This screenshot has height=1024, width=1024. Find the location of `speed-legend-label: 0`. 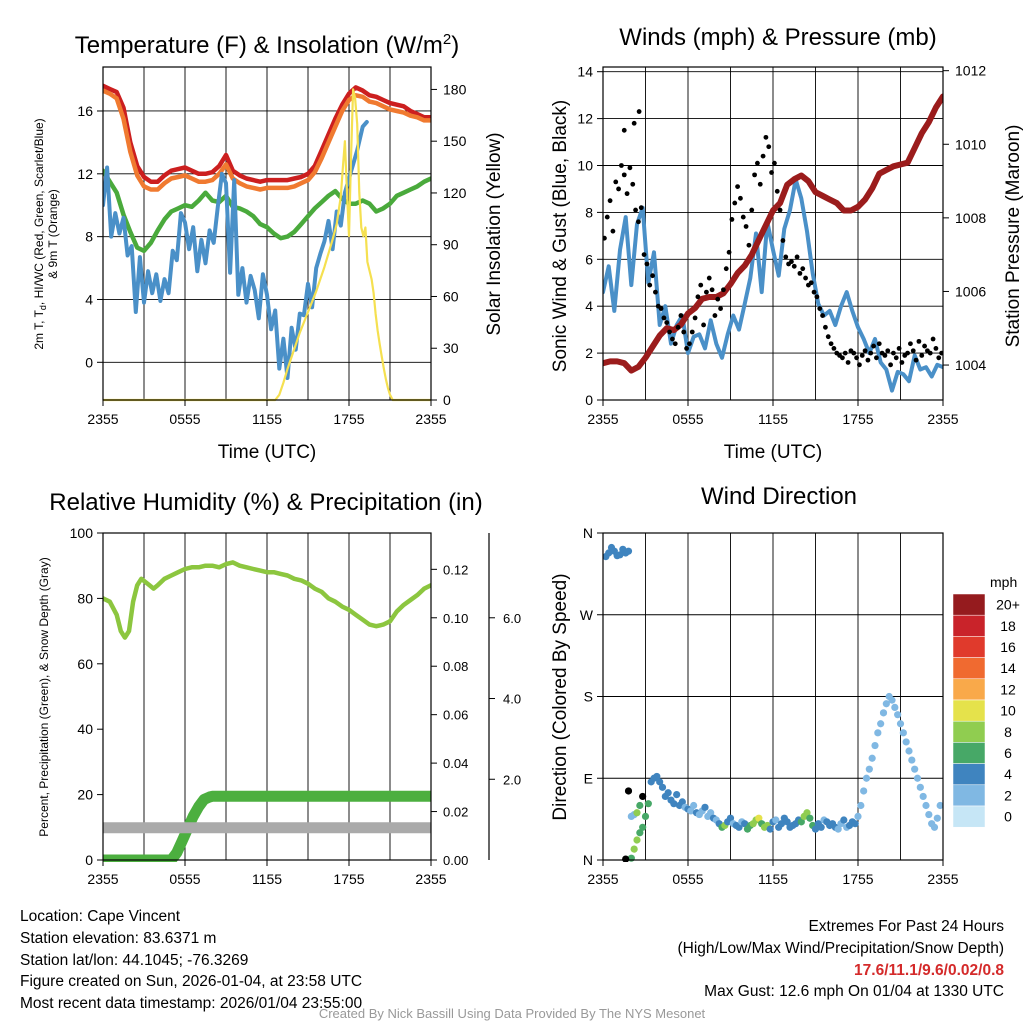

speed-legend-label: 0 is located at coordinates (1008, 817).